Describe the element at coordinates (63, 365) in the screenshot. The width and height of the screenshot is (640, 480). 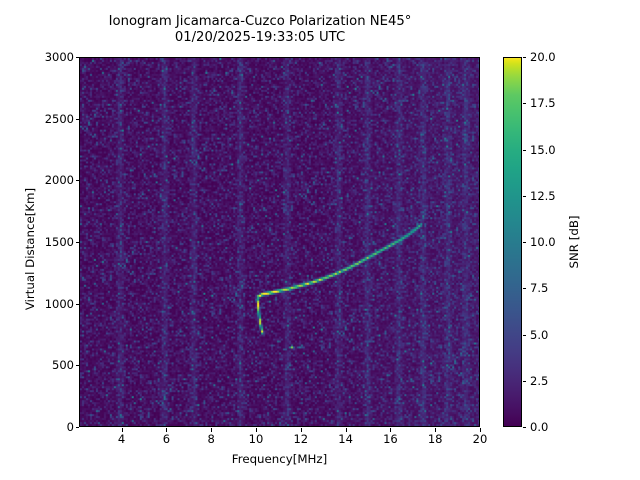
I see `y-tick-label: 500` at that location.